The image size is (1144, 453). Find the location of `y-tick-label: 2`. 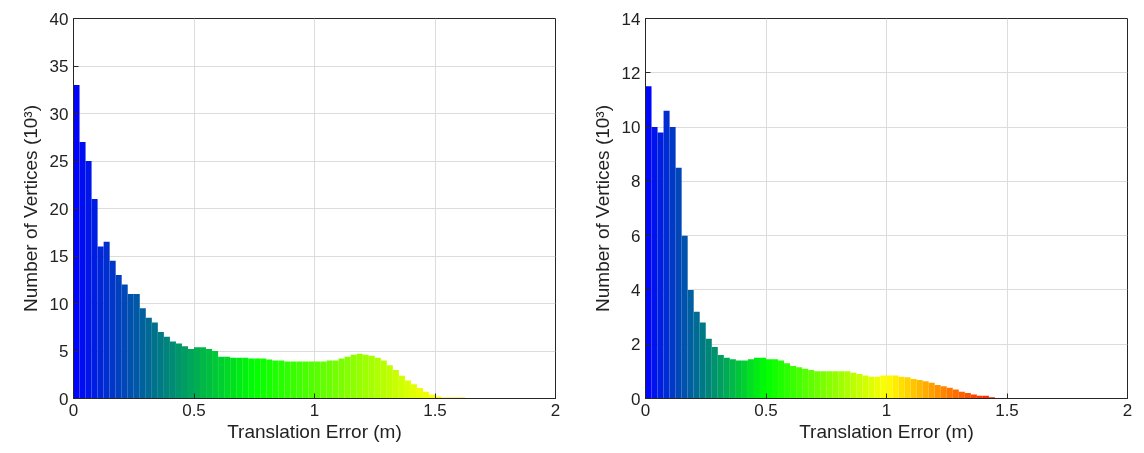

y-tick-label: 2 is located at coordinates (636, 345).